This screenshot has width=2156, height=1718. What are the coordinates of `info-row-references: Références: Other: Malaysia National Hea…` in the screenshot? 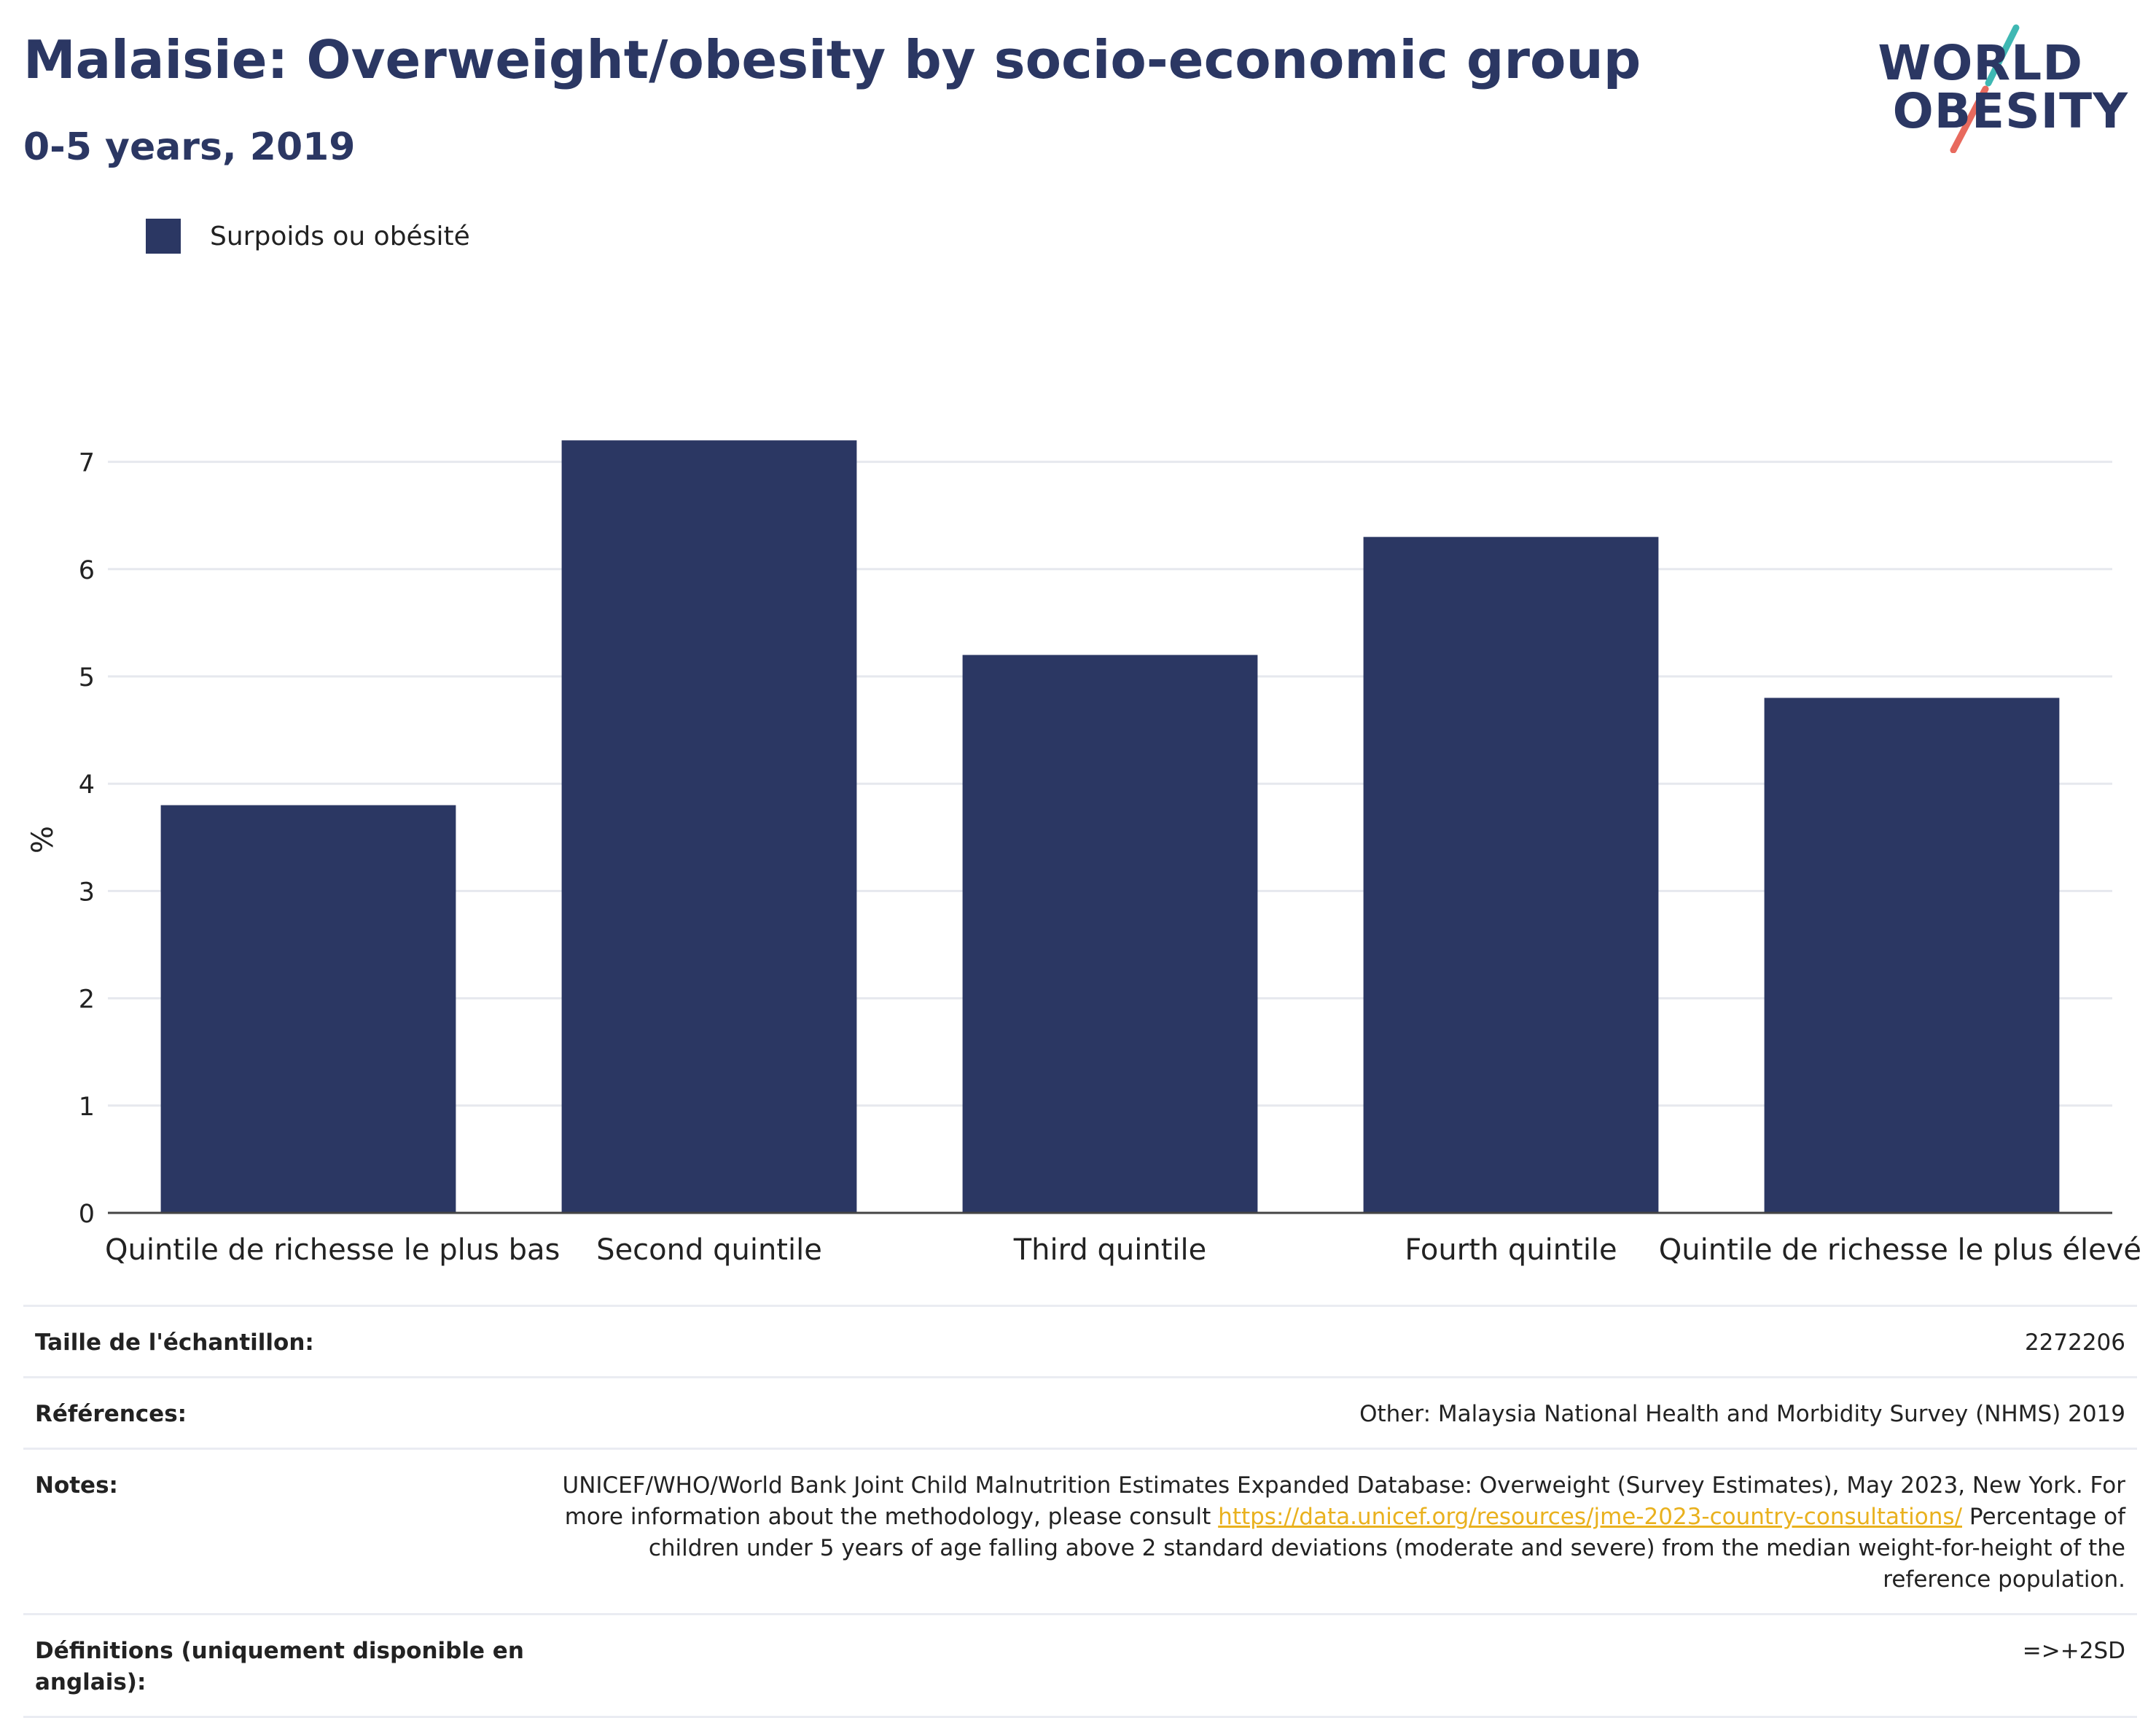 It's located at (1080, 1412).